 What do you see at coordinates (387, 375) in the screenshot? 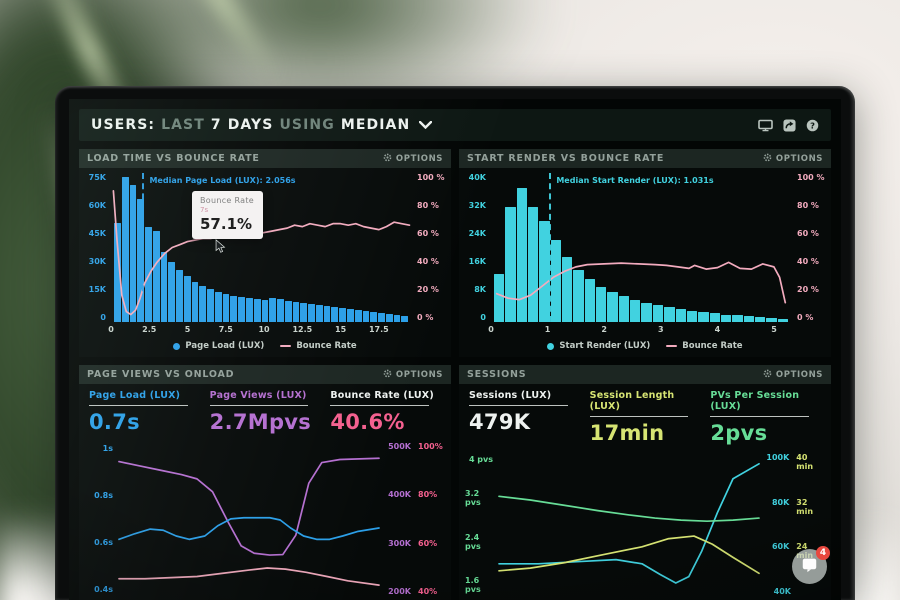
I see `gear-icon` at bounding box center [387, 375].